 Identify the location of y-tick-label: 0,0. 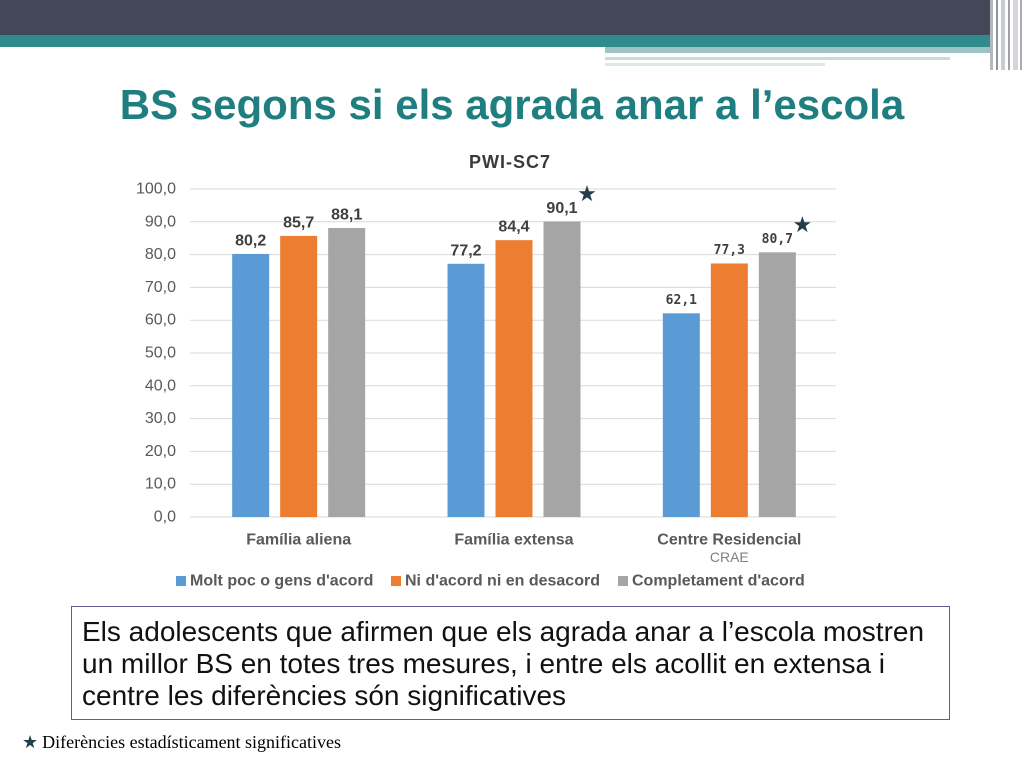
(165, 517).